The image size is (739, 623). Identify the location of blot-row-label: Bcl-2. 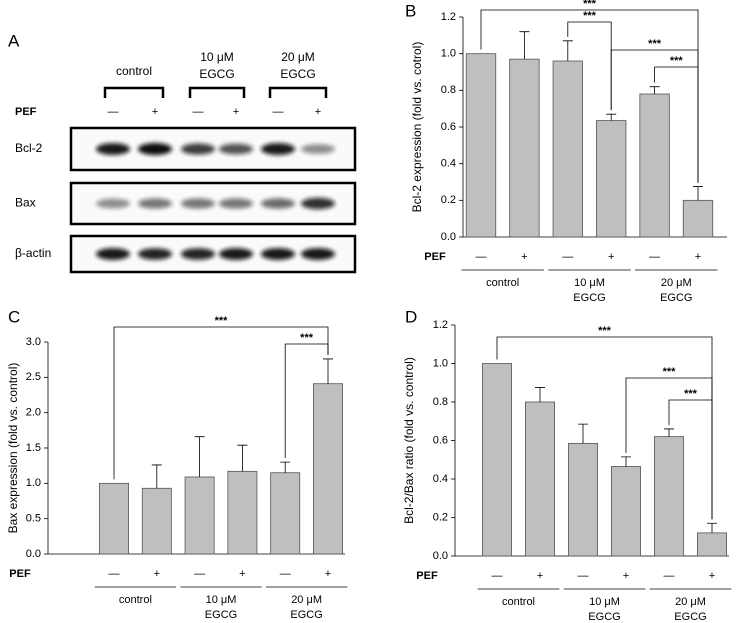
(29, 148).